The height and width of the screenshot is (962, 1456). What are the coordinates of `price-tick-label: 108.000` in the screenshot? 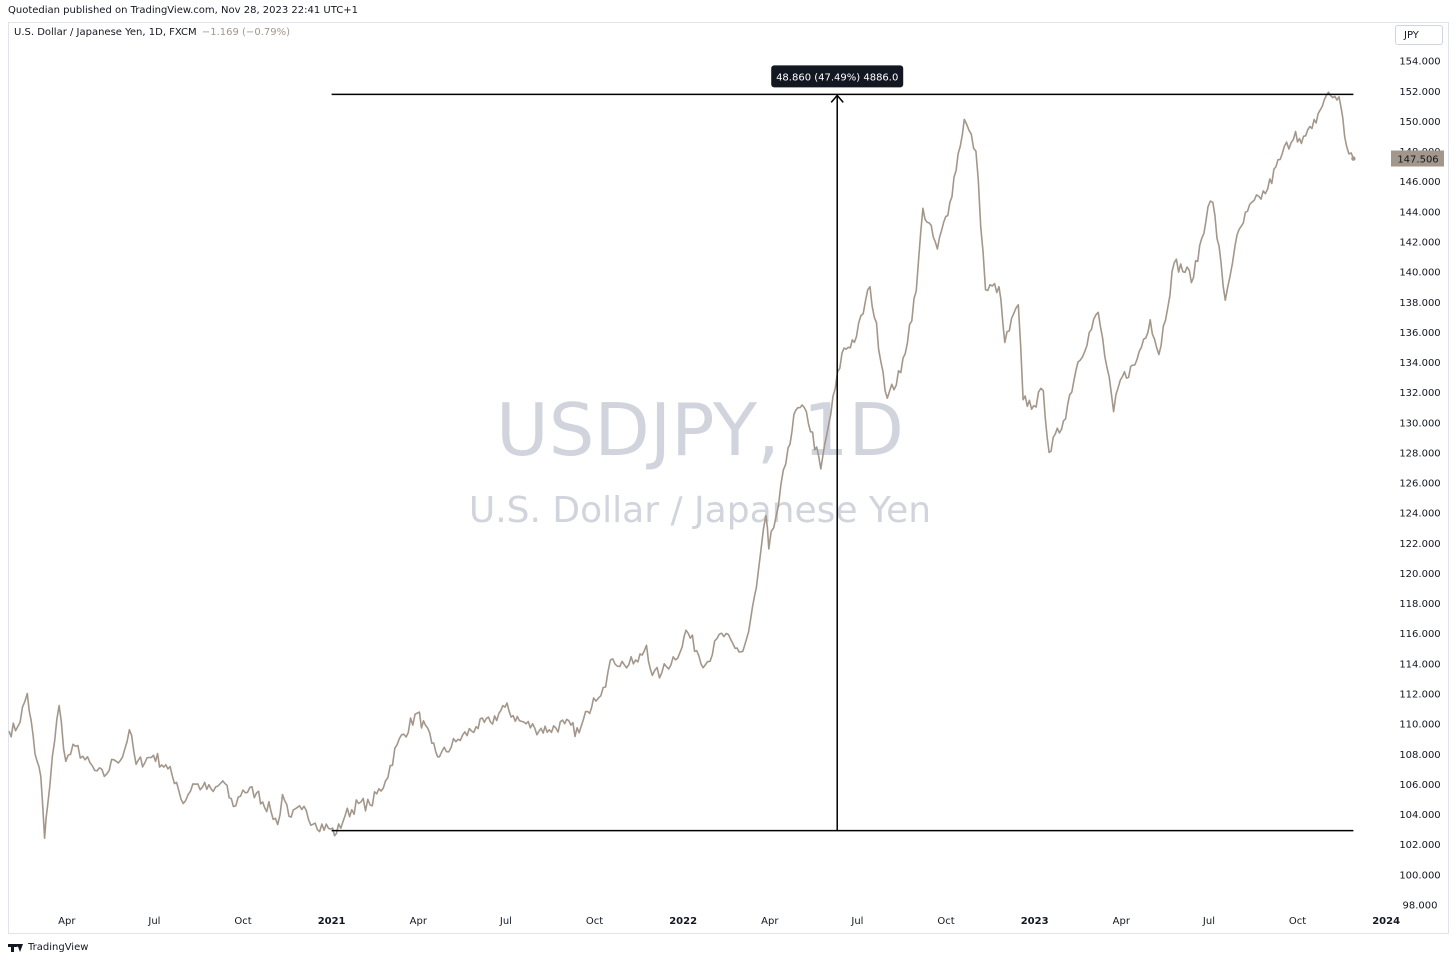 It's located at (1419, 755).